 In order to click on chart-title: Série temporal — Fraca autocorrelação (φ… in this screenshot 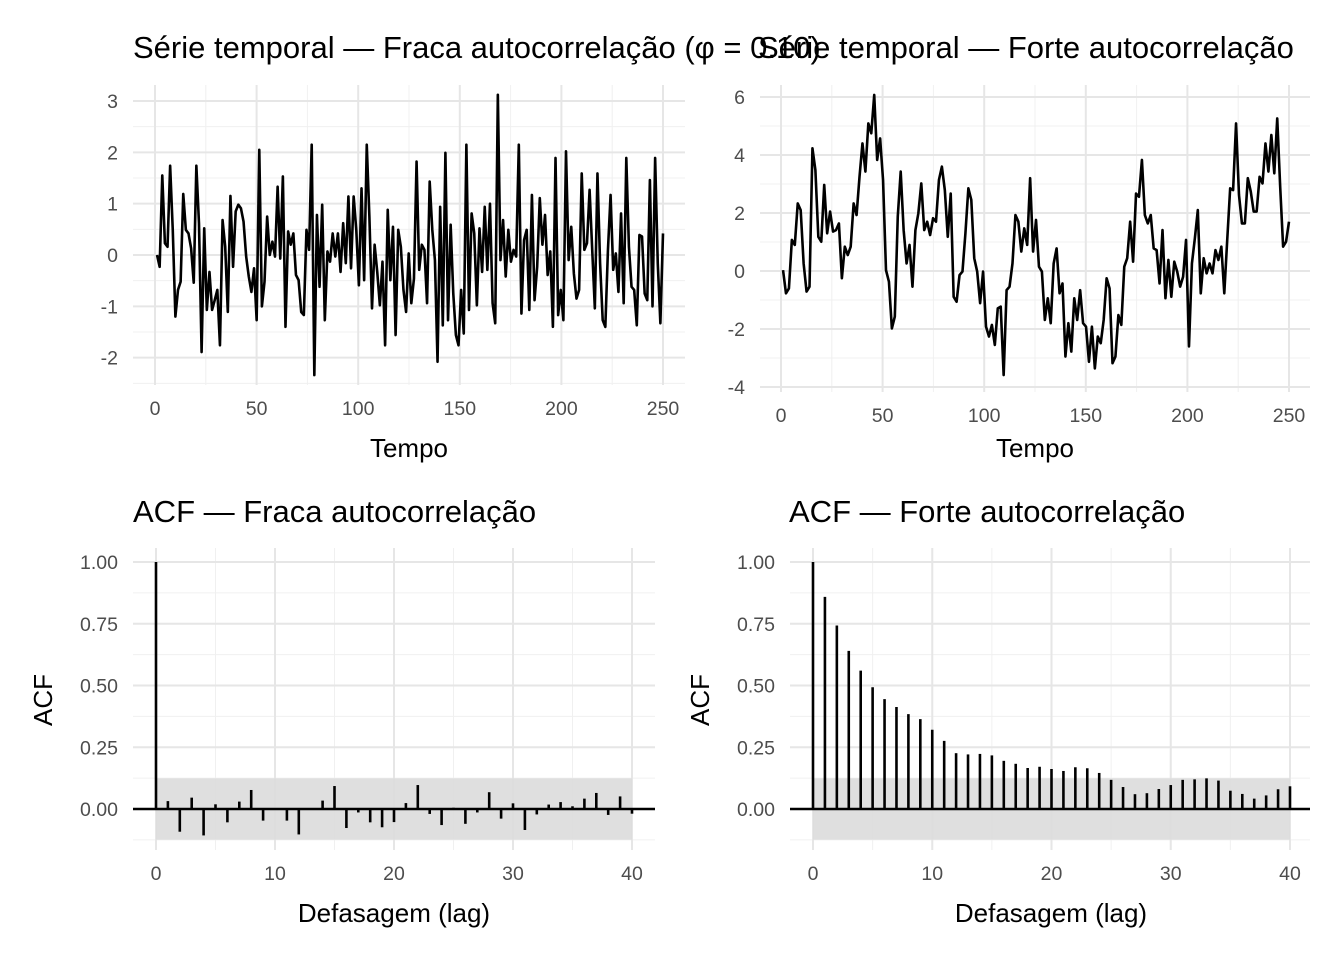, I will do `click(477, 47)`.